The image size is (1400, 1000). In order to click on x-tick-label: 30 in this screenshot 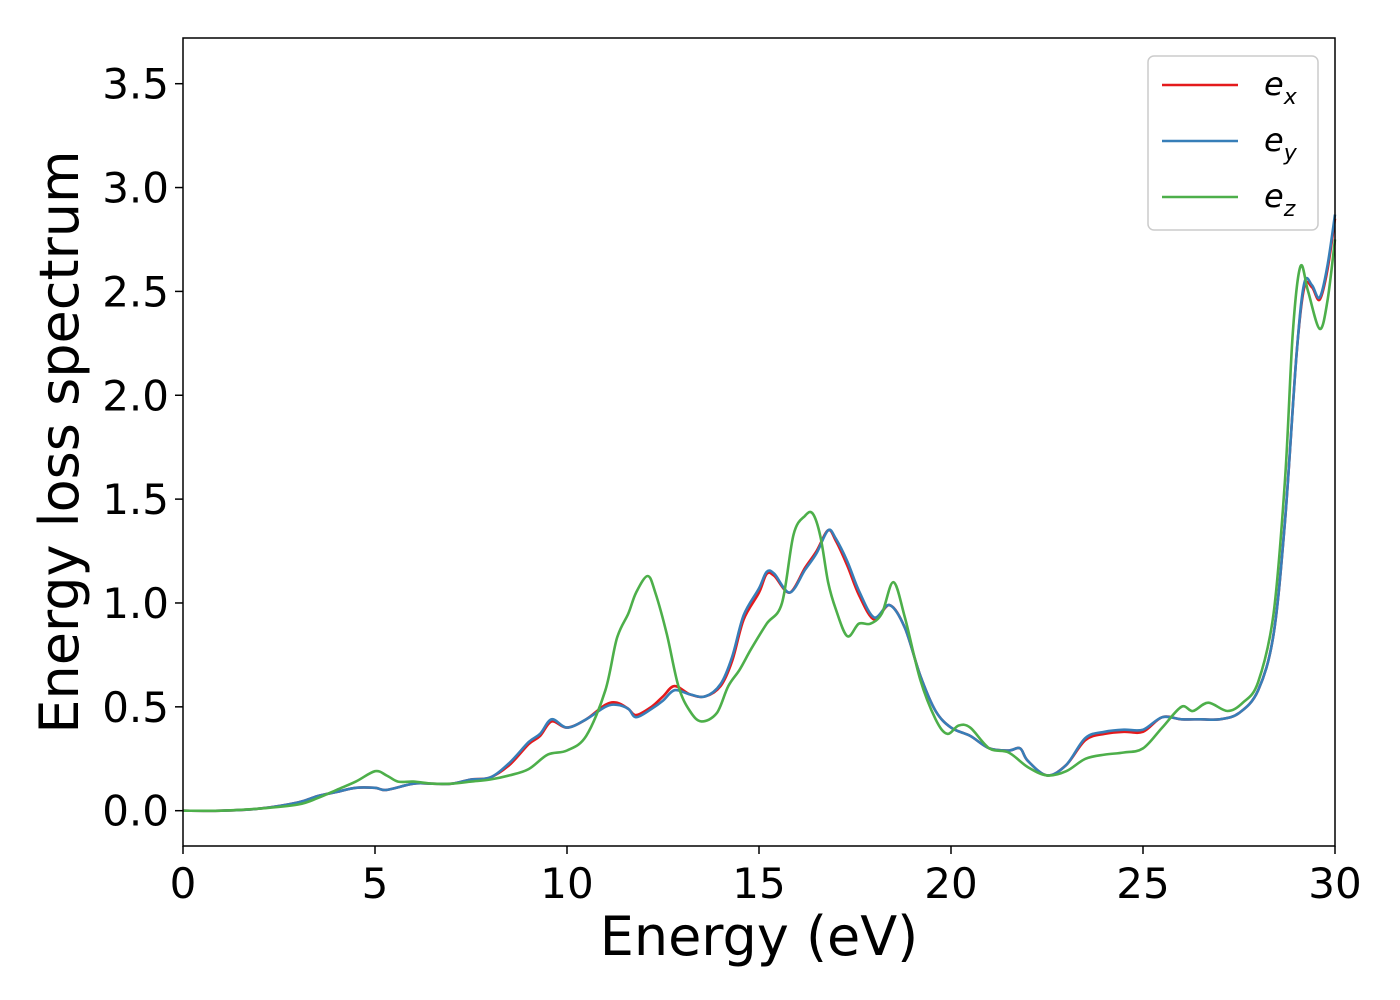, I will do `click(1334, 883)`.